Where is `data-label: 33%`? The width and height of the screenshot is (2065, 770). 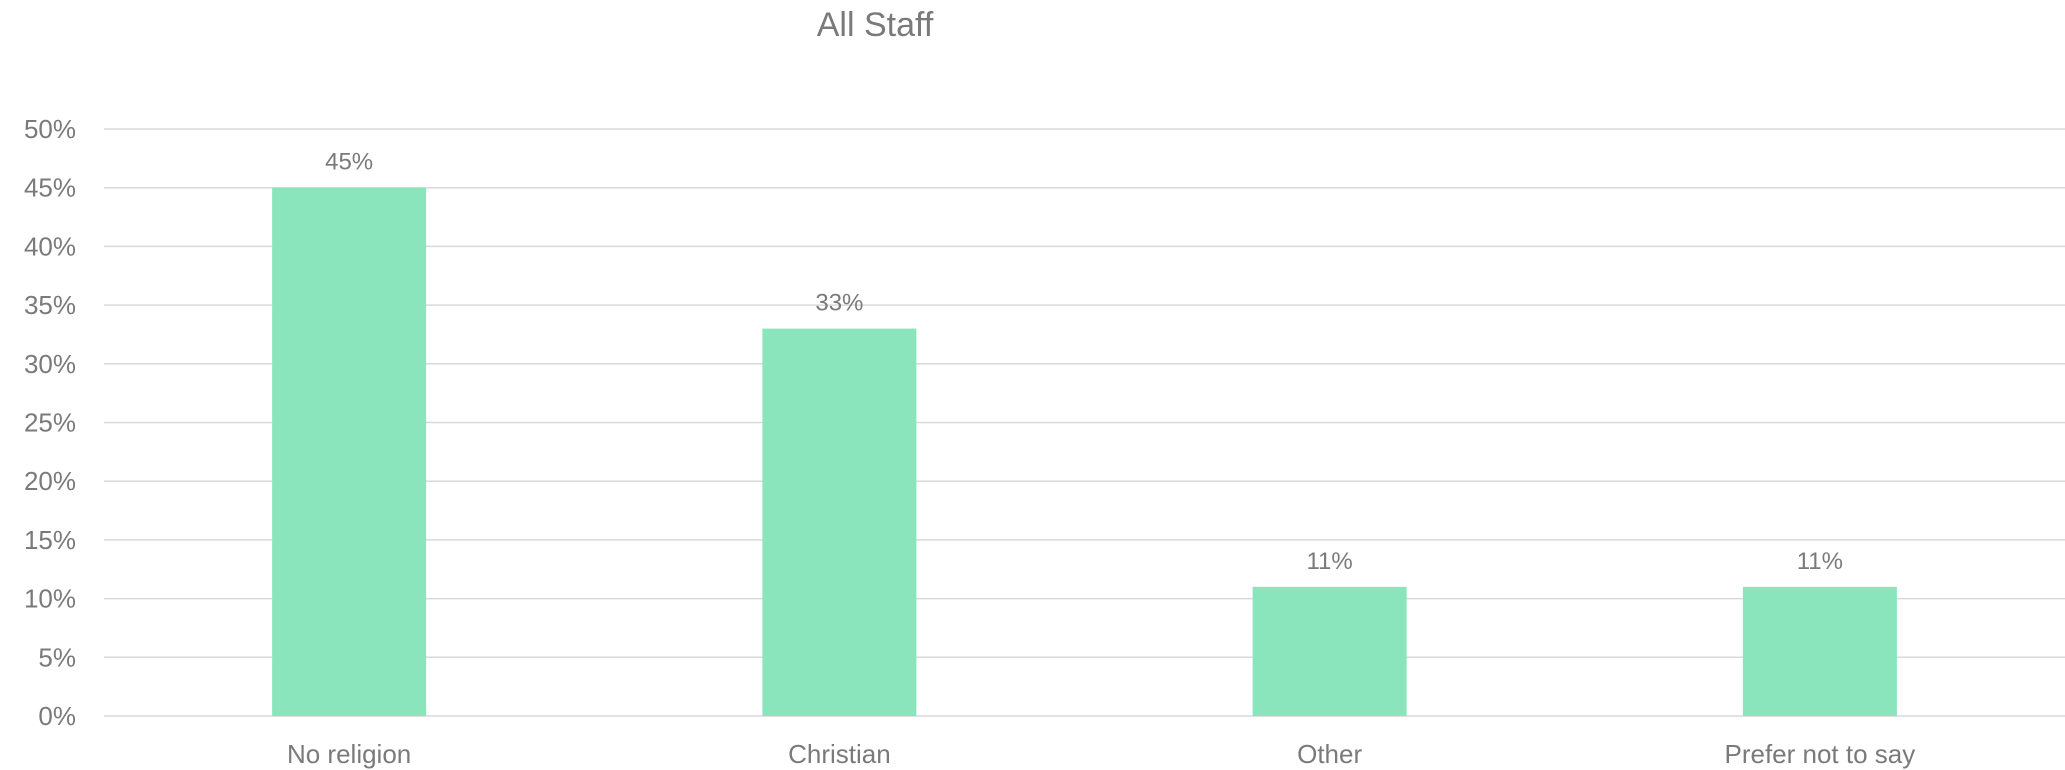
data-label: 33% is located at coordinates (839, 303).